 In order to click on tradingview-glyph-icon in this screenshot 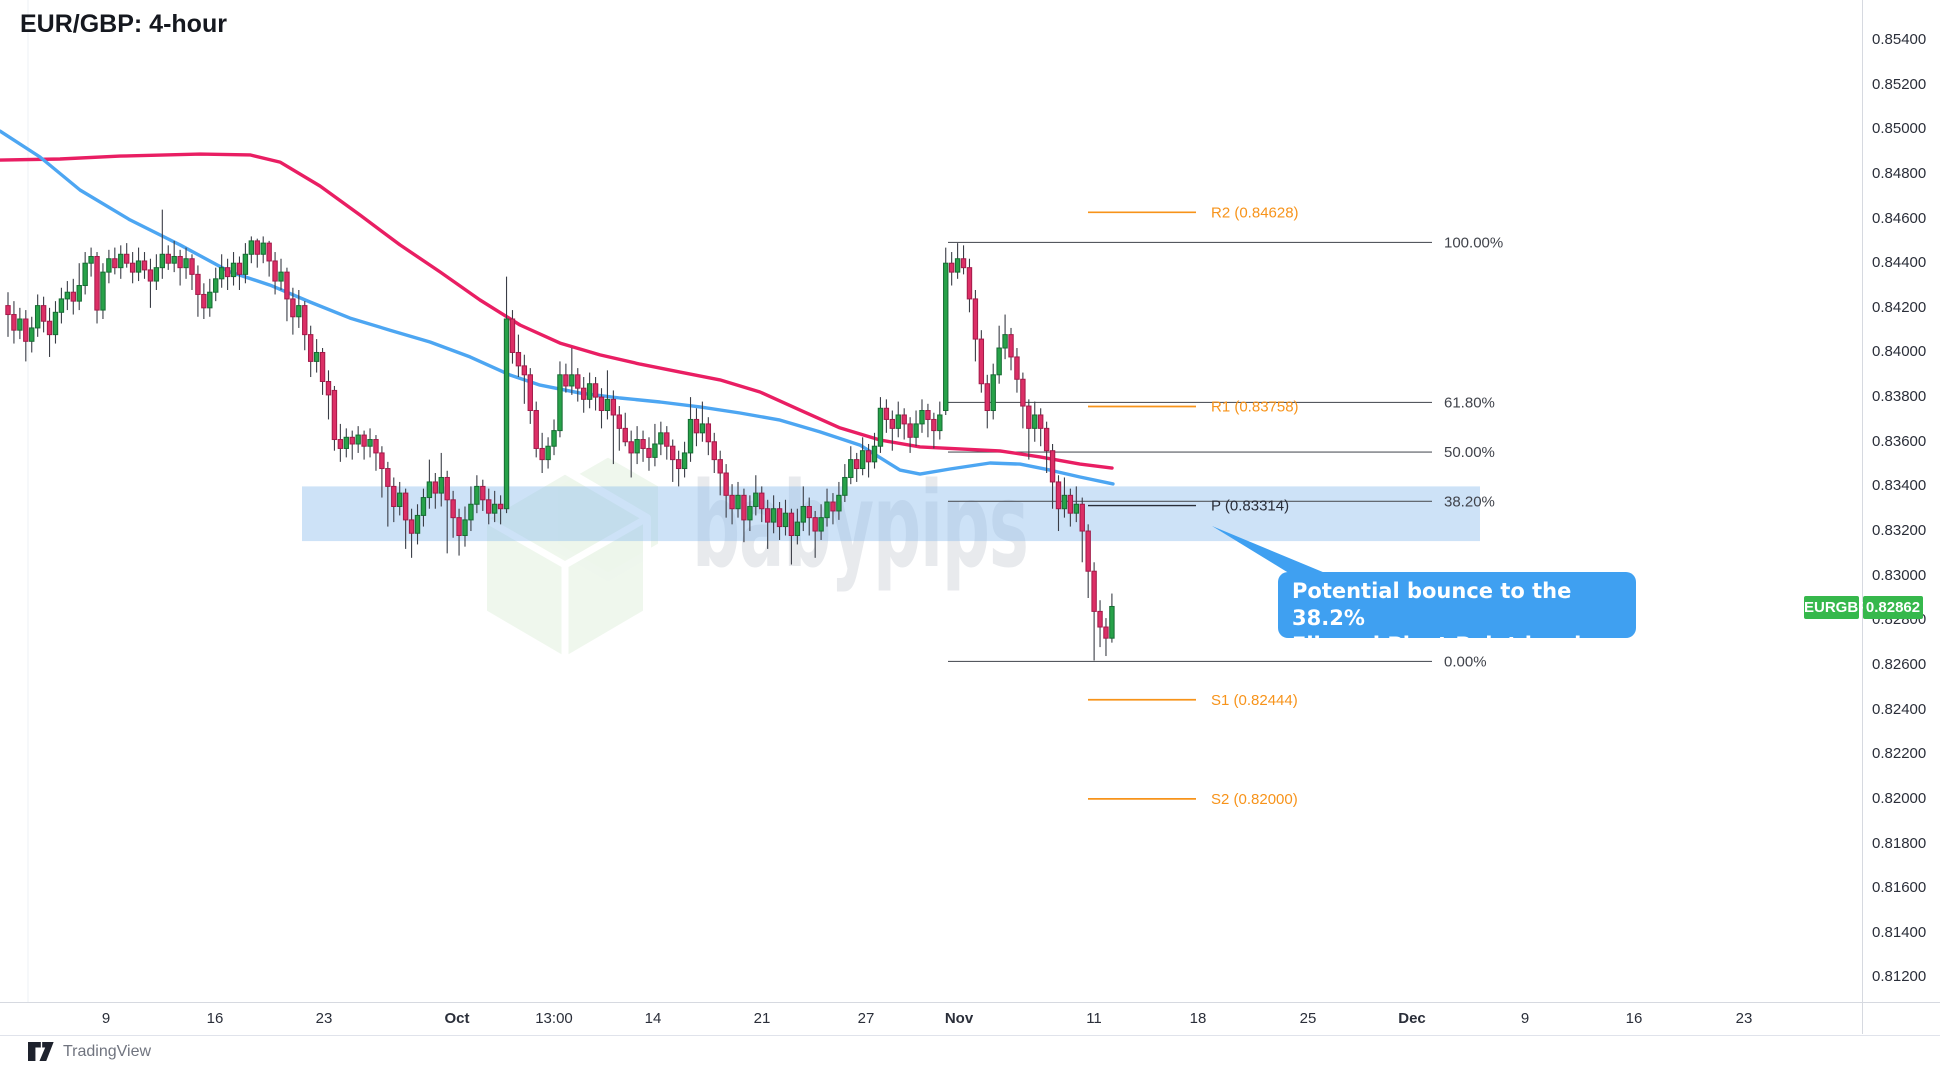, I will do `click(41, 1051)`.